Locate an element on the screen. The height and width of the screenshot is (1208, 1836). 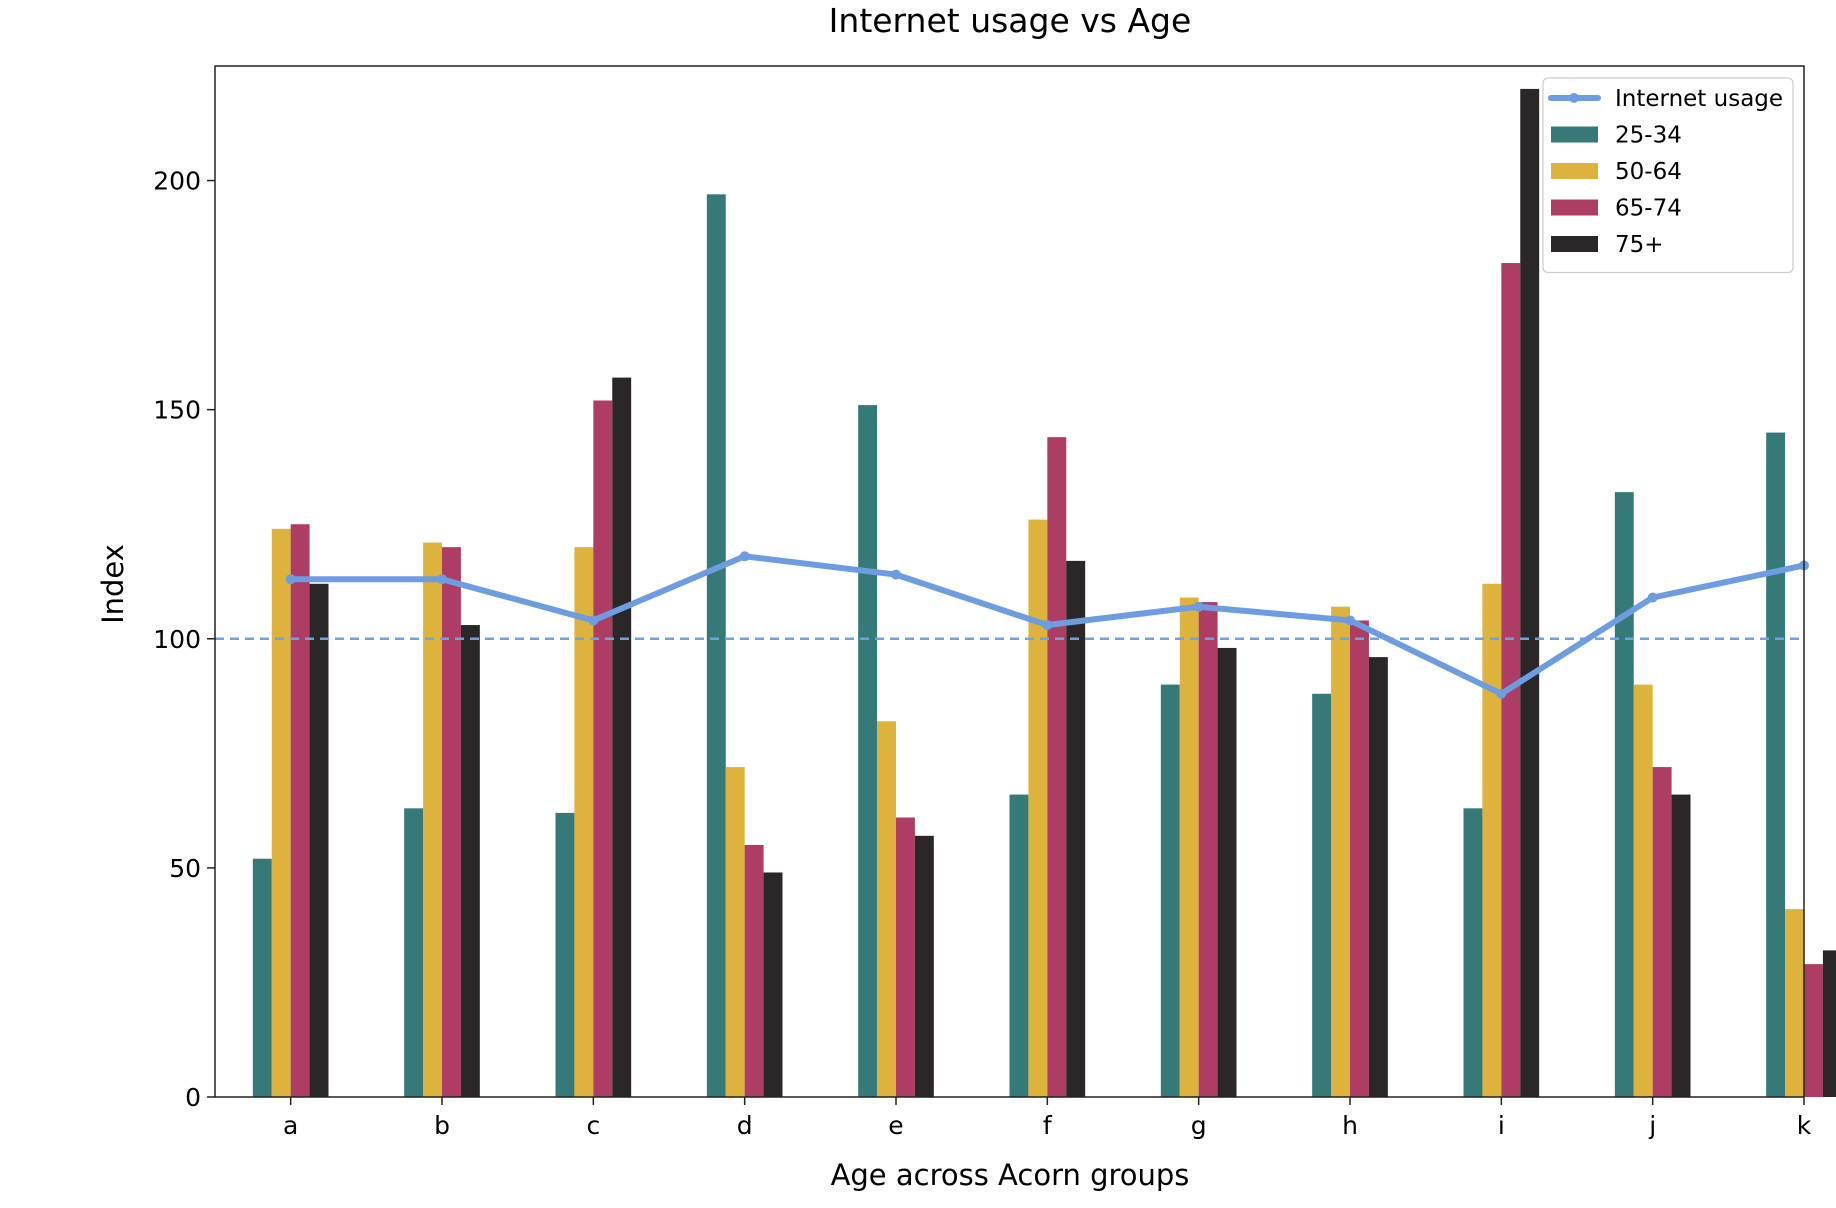
y-tick-label-100: 100 is located at coordinates (177, 639).